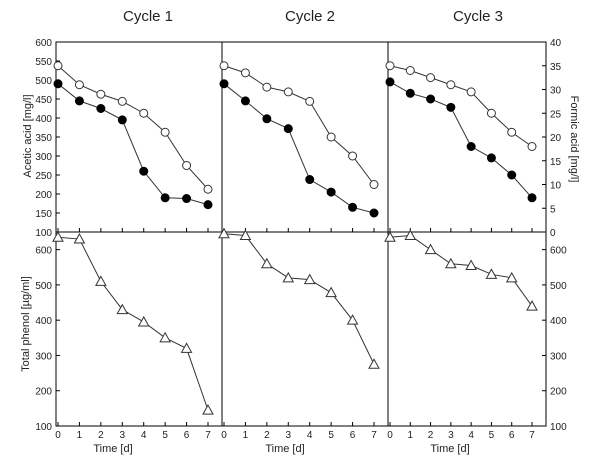  What do you see at coordinates (43, 356) in the screenshot?
I see `tick-label-phenol: 300` at bounding box center [43, 356].